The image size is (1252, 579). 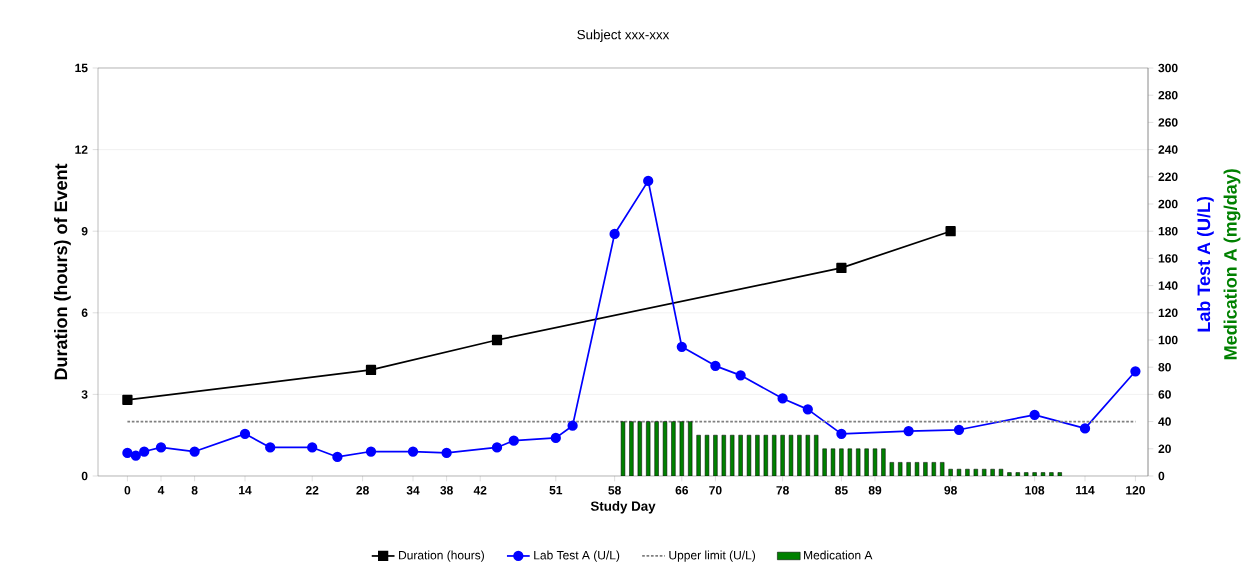 I want to click on x-tick-label: 78, so click(x=782, y=490).